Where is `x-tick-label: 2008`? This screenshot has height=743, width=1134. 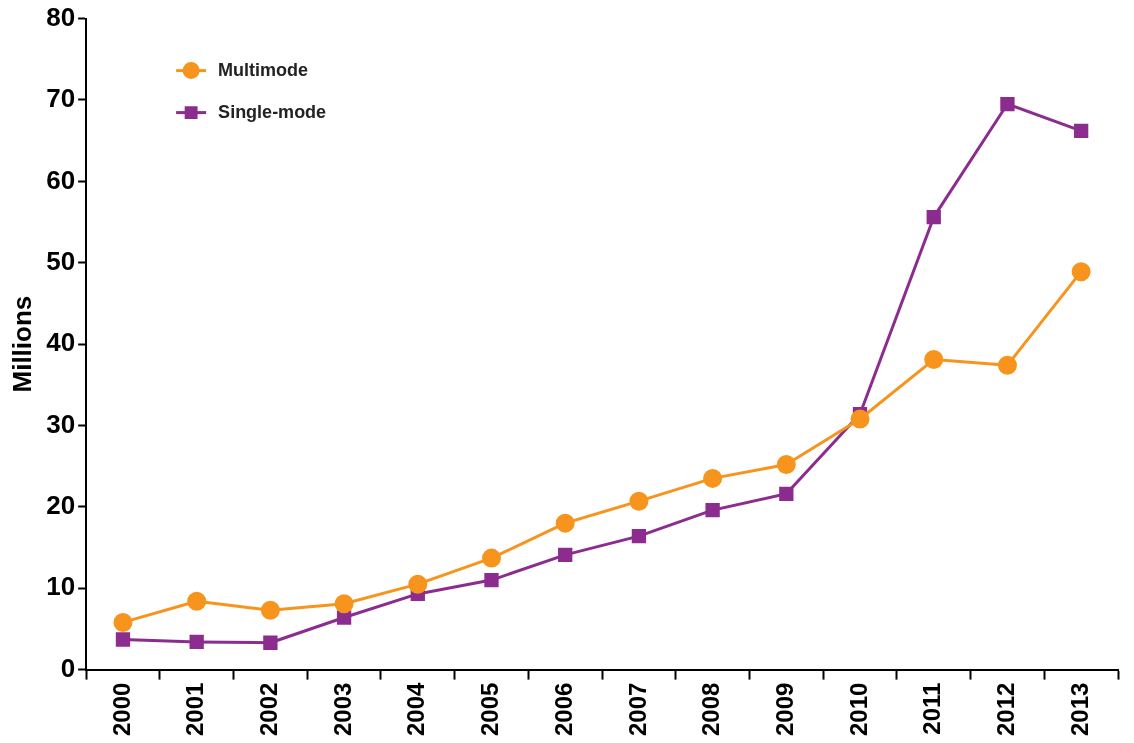 x-tick-label: 2008 is located at coordinates (711, 709).